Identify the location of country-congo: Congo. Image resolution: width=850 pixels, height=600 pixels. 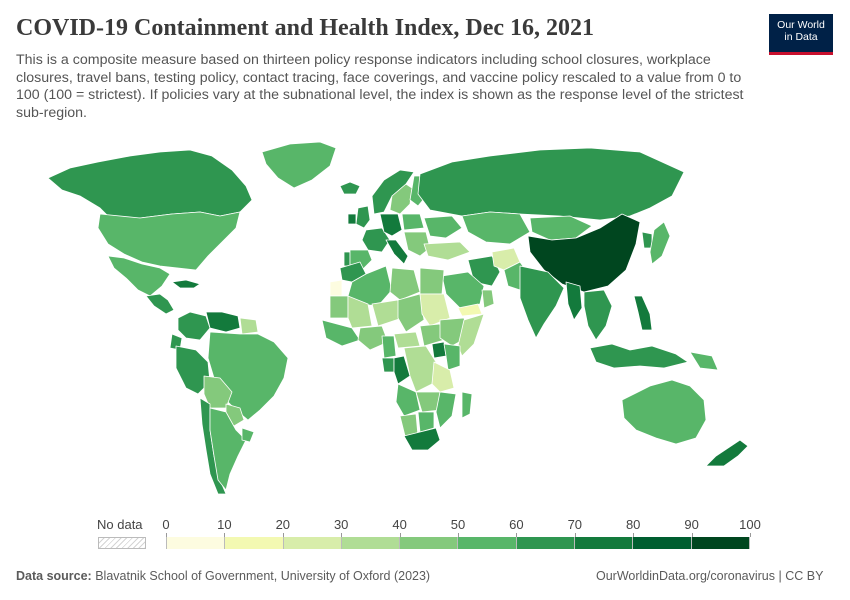
(402, 370).